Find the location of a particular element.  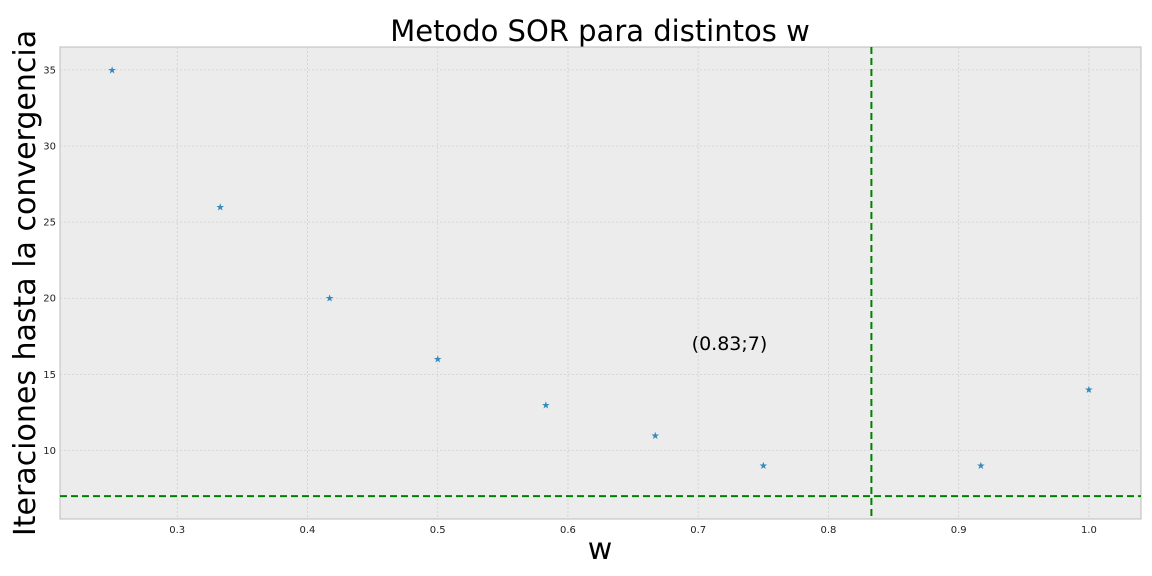

x-tick-label: 0.7 is located at coordinates (698, 530).